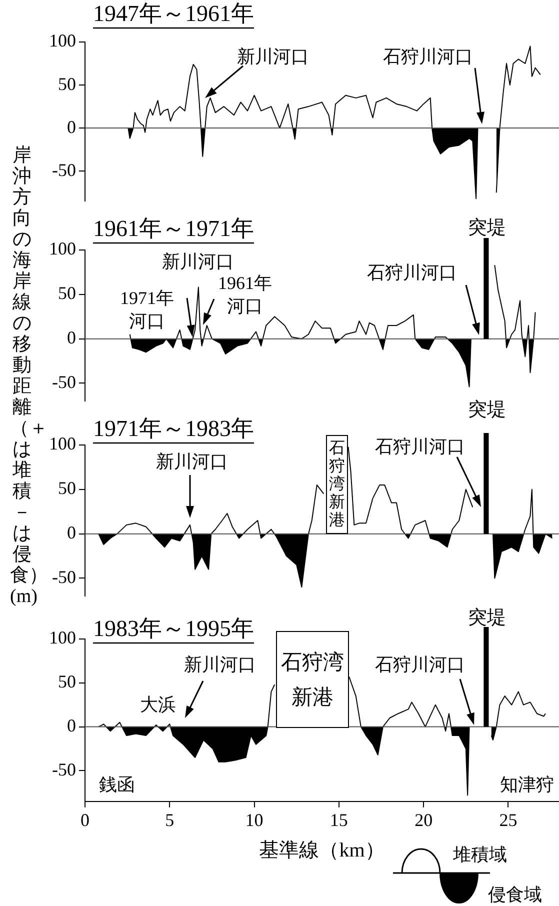 The image size is (559, 906). Describe the element at coordinates (173, 429) in the screenshot. I see `chart-title: 1971年～1983年` at that location.